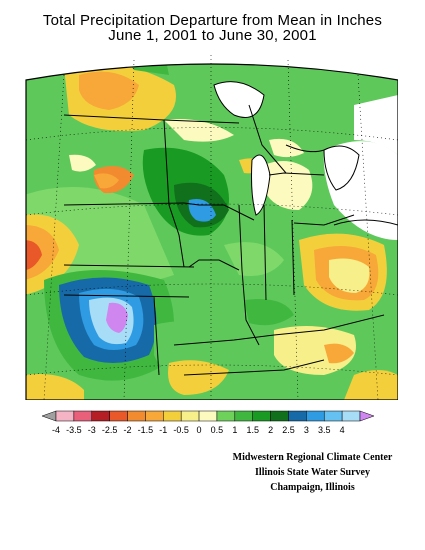 The width and height of the screenshot is (425, 550). I want to click on legend-label: 3.5, so click(324, 430).